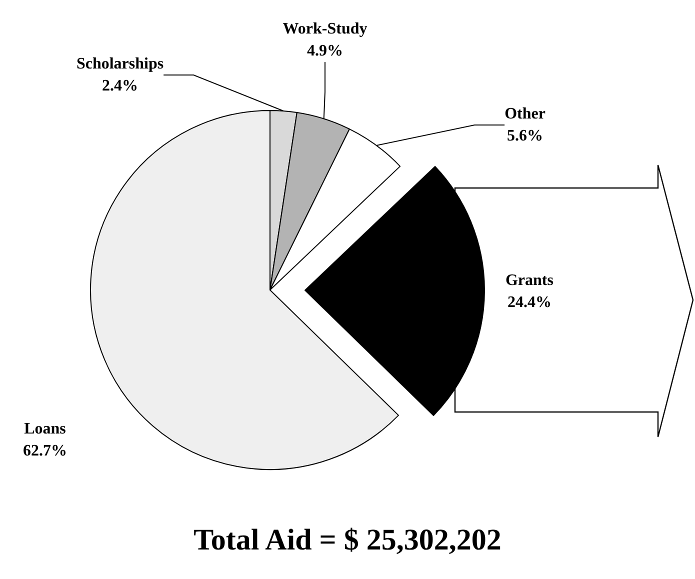 The width and height of the screenshot is (695, 579). What do you see at coordinates (120, 64) in the screenshot?
I see `slice-label: Scholarships` at bounding box center [120, 64].